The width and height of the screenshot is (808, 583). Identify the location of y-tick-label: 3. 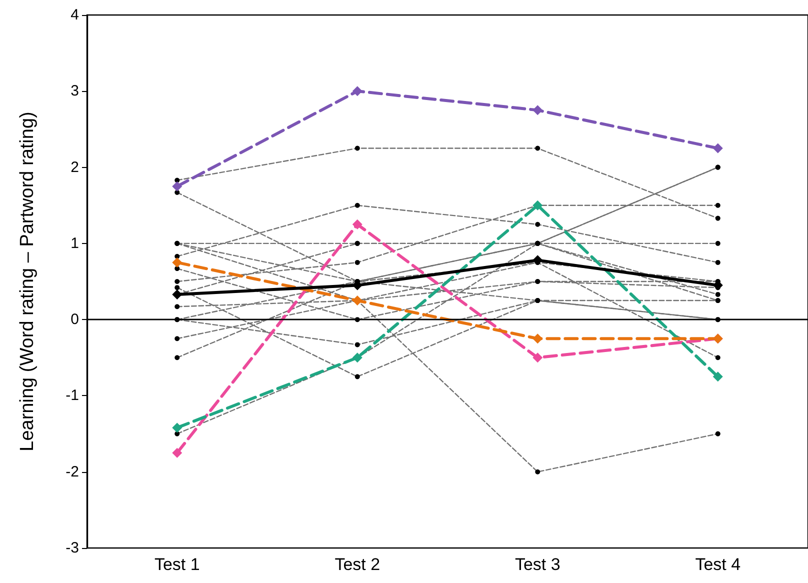
(74, 91).